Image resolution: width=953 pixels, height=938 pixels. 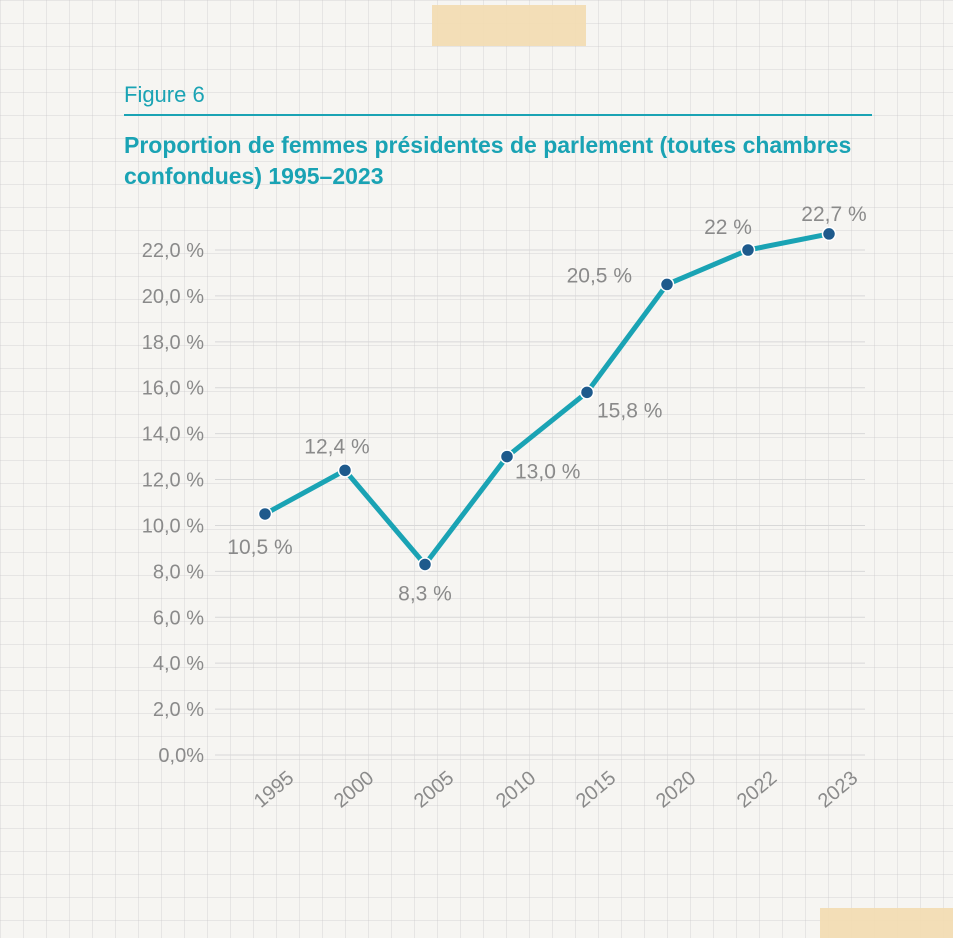 I want to click on data-label: 22,7 %, so click(x=833, y=214).